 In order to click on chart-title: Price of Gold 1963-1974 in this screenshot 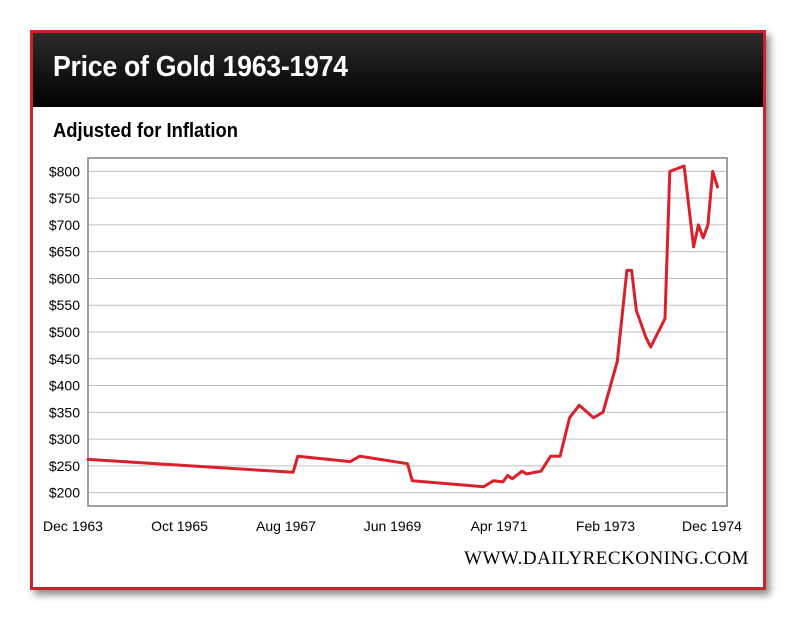, I will do `click(200, 67)`.